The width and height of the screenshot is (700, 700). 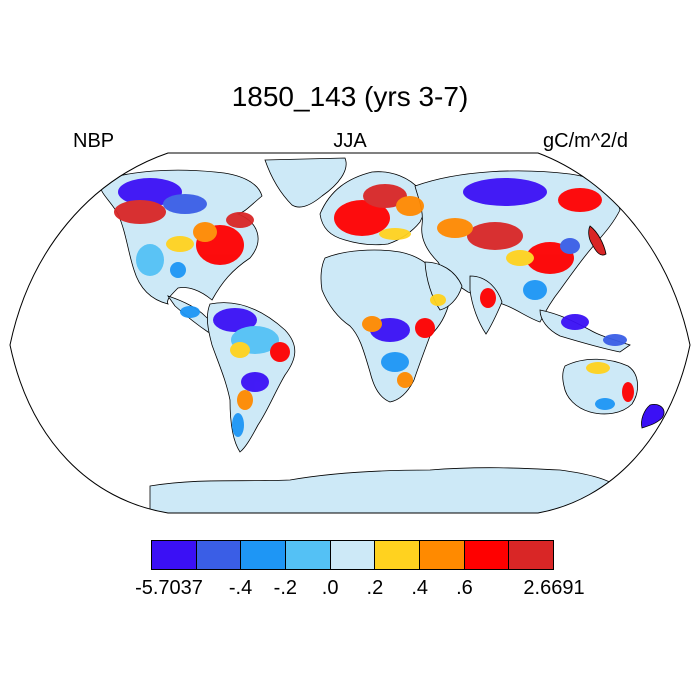 I want to click on patch-india-red, so click(x=488, y=298).